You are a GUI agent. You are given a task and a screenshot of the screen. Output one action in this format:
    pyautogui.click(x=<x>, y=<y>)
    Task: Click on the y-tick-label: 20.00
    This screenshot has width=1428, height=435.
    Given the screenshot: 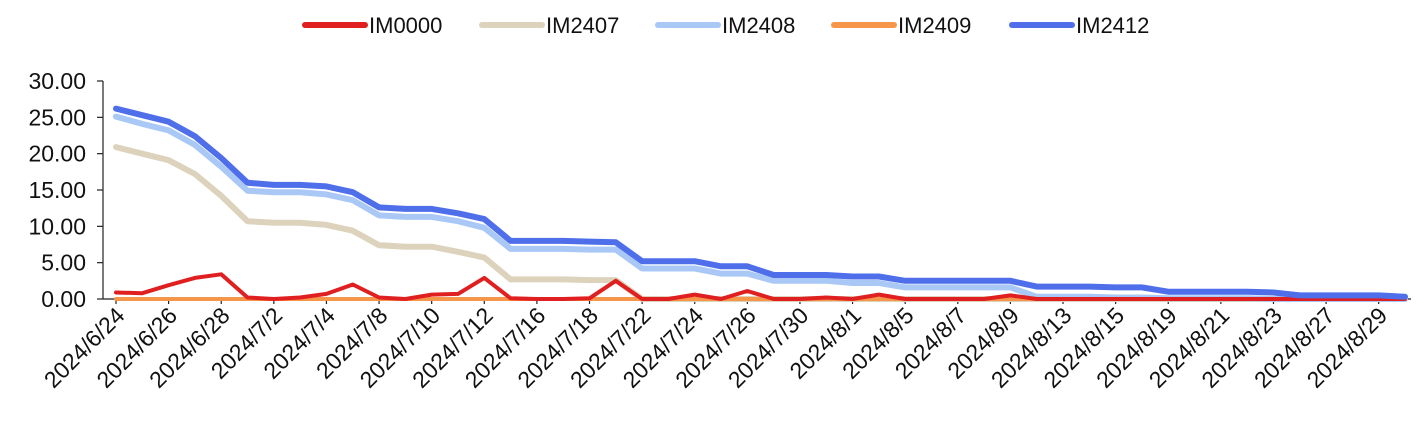 What is the action you would take?
    pyautogui.click(x=57, y=154)
    